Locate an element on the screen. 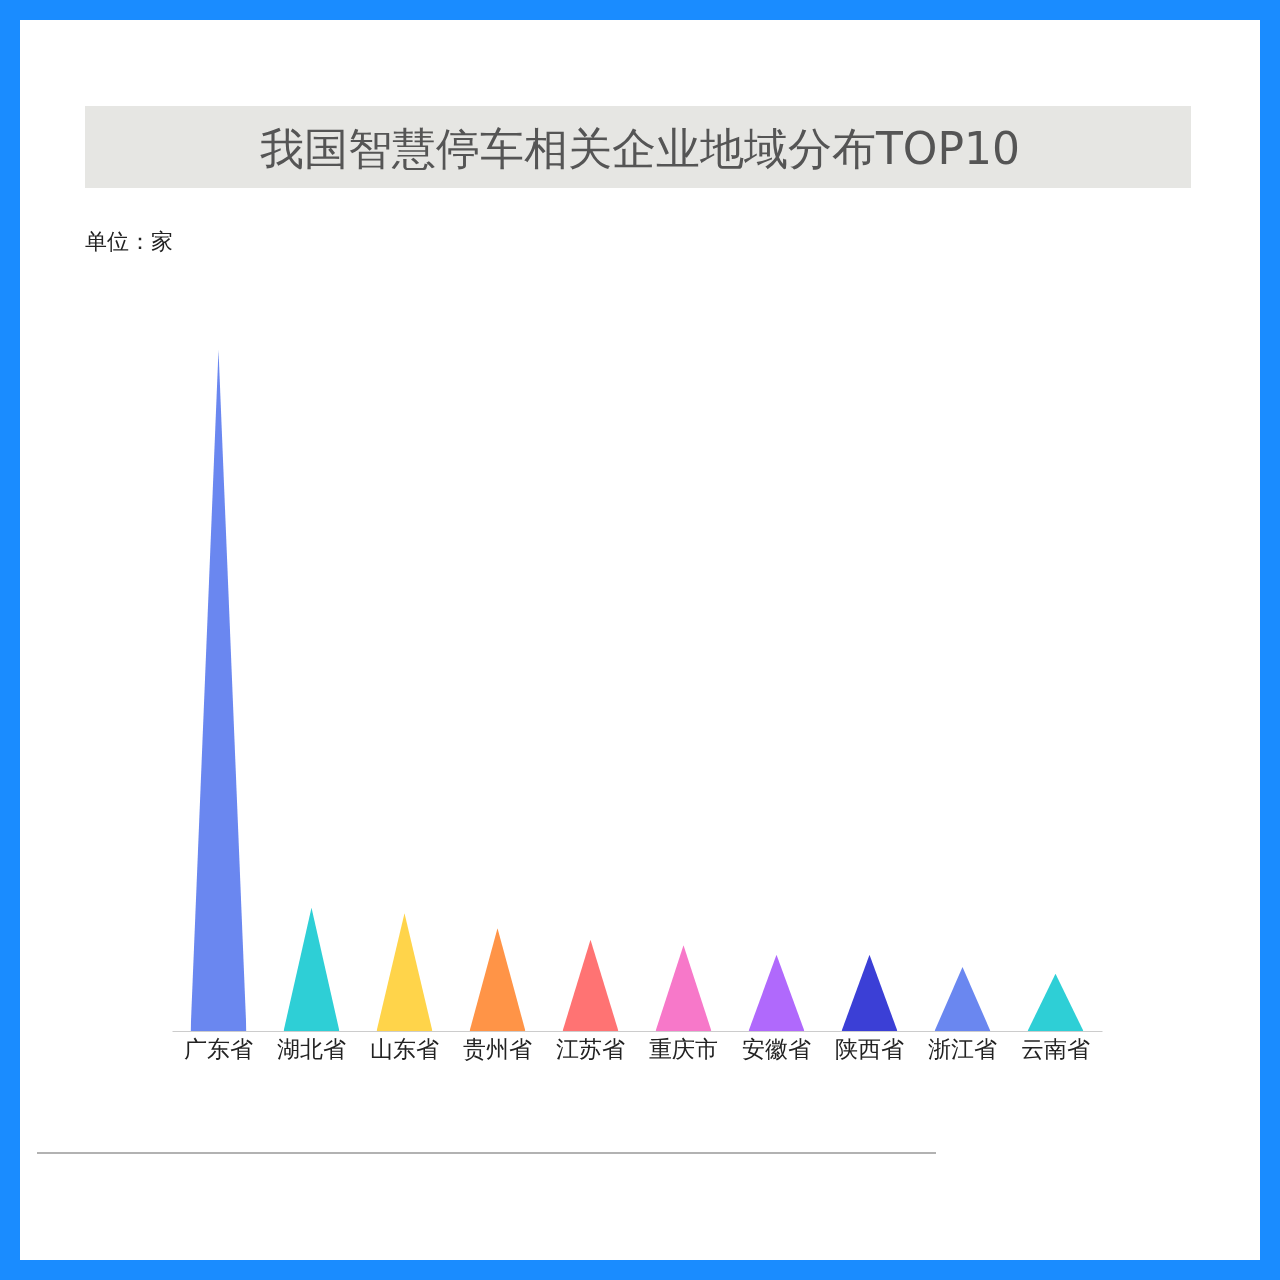 This screenshot has width=1280, height=1280. x-tick-label: 陕西省 is located at coordinates (869, 1049).